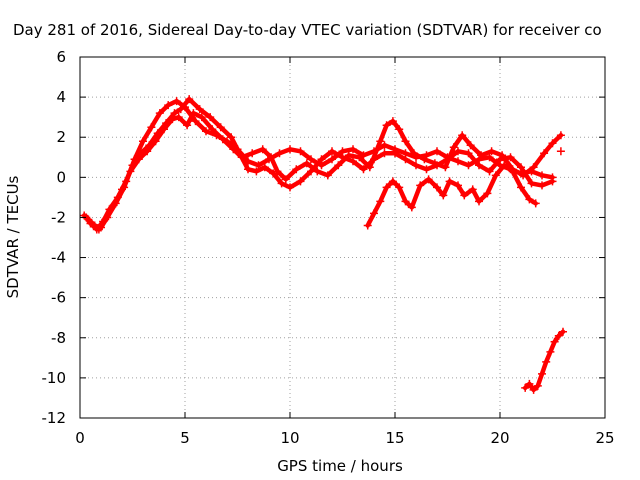 This screenshot has width=640, height=480. What do you see at coordinates (58, 217) in the screenshot?
I see `y-tick-label: -2` at bounding box center [58, 217].